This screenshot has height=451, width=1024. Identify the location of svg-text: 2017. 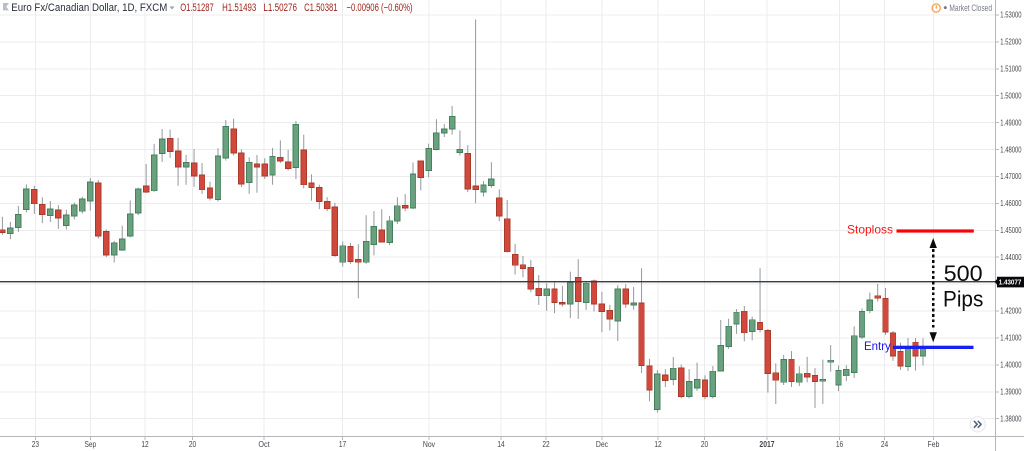
(767, 444).